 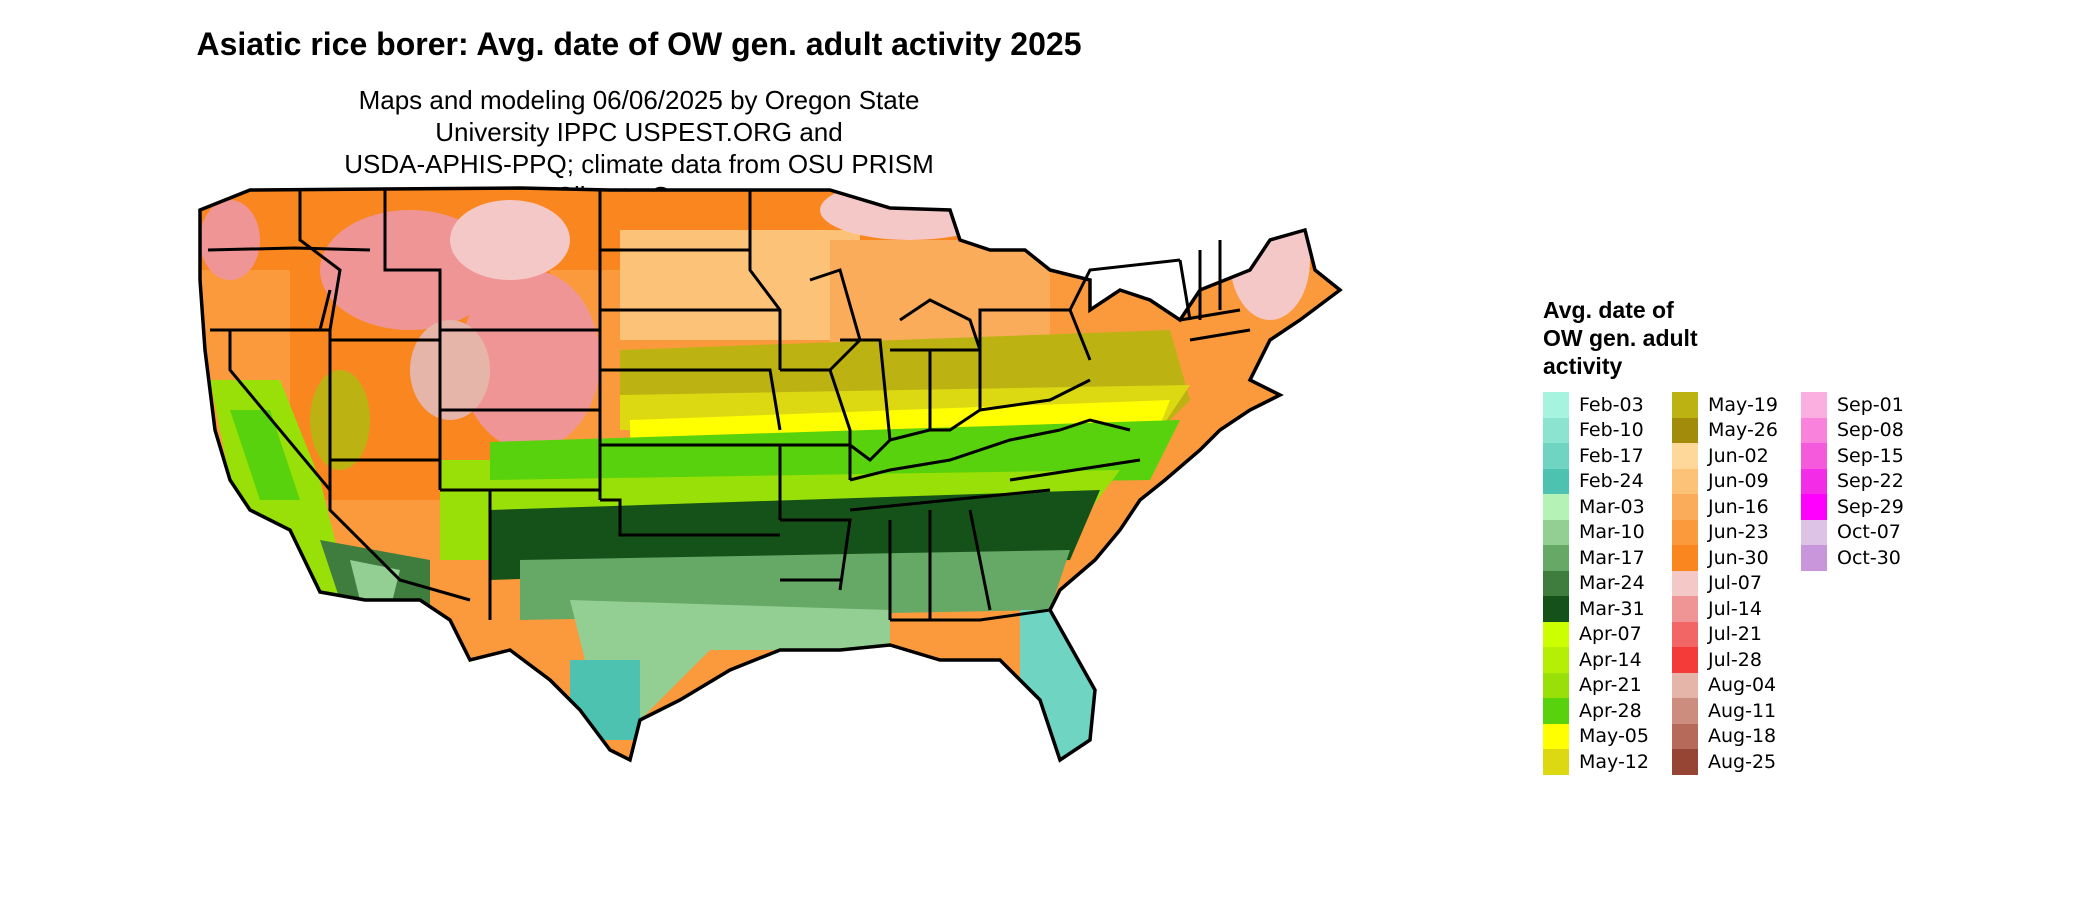 I want to click on legend-label: Feb-17, so click(x=1611, y=455).